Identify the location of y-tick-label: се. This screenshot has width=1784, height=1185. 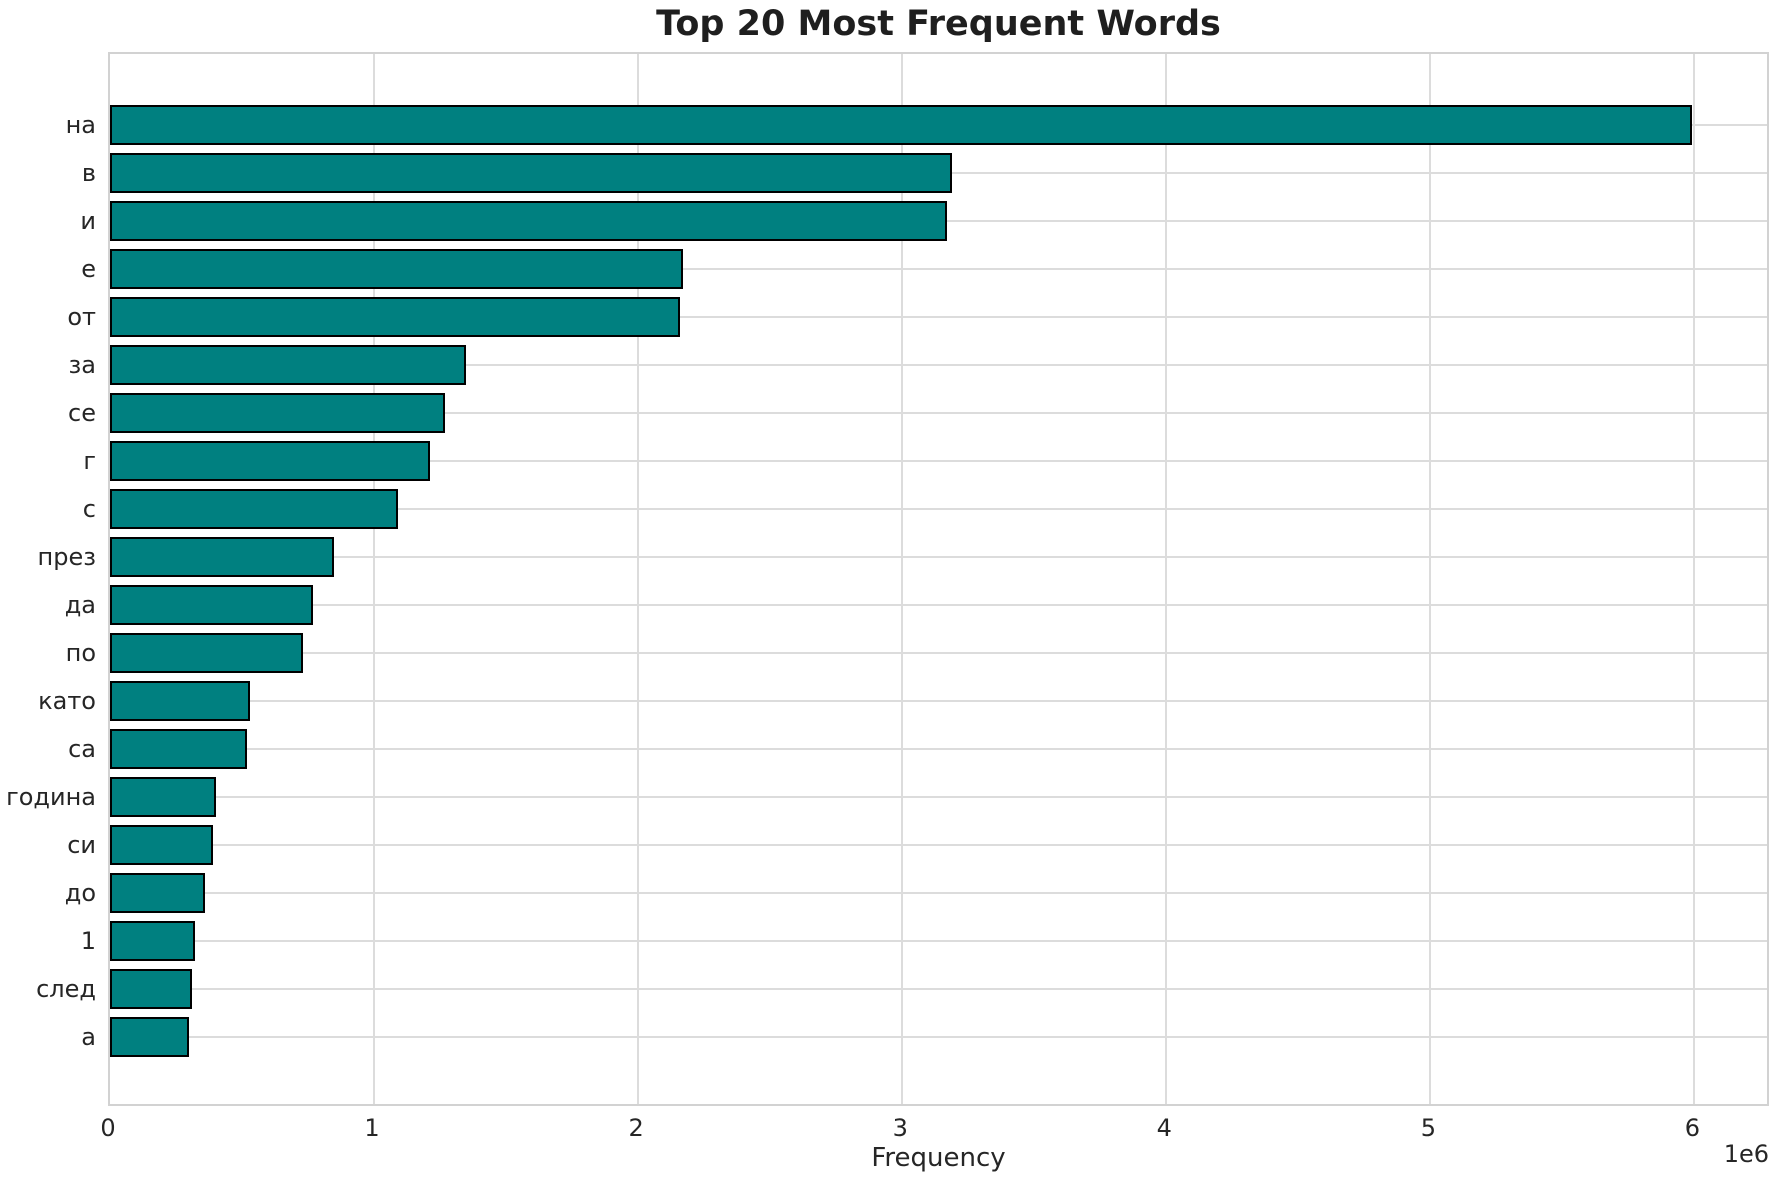
(82, 413).